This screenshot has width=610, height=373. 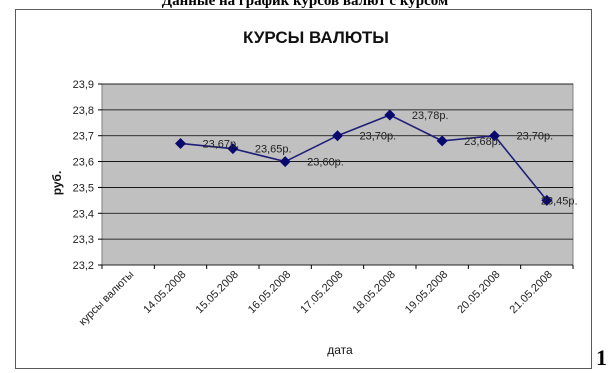 What do you see at coordinates (83, 240) in the screenshot?
I see `y-tick-label: 23,3` at bounding box center [83, 240].